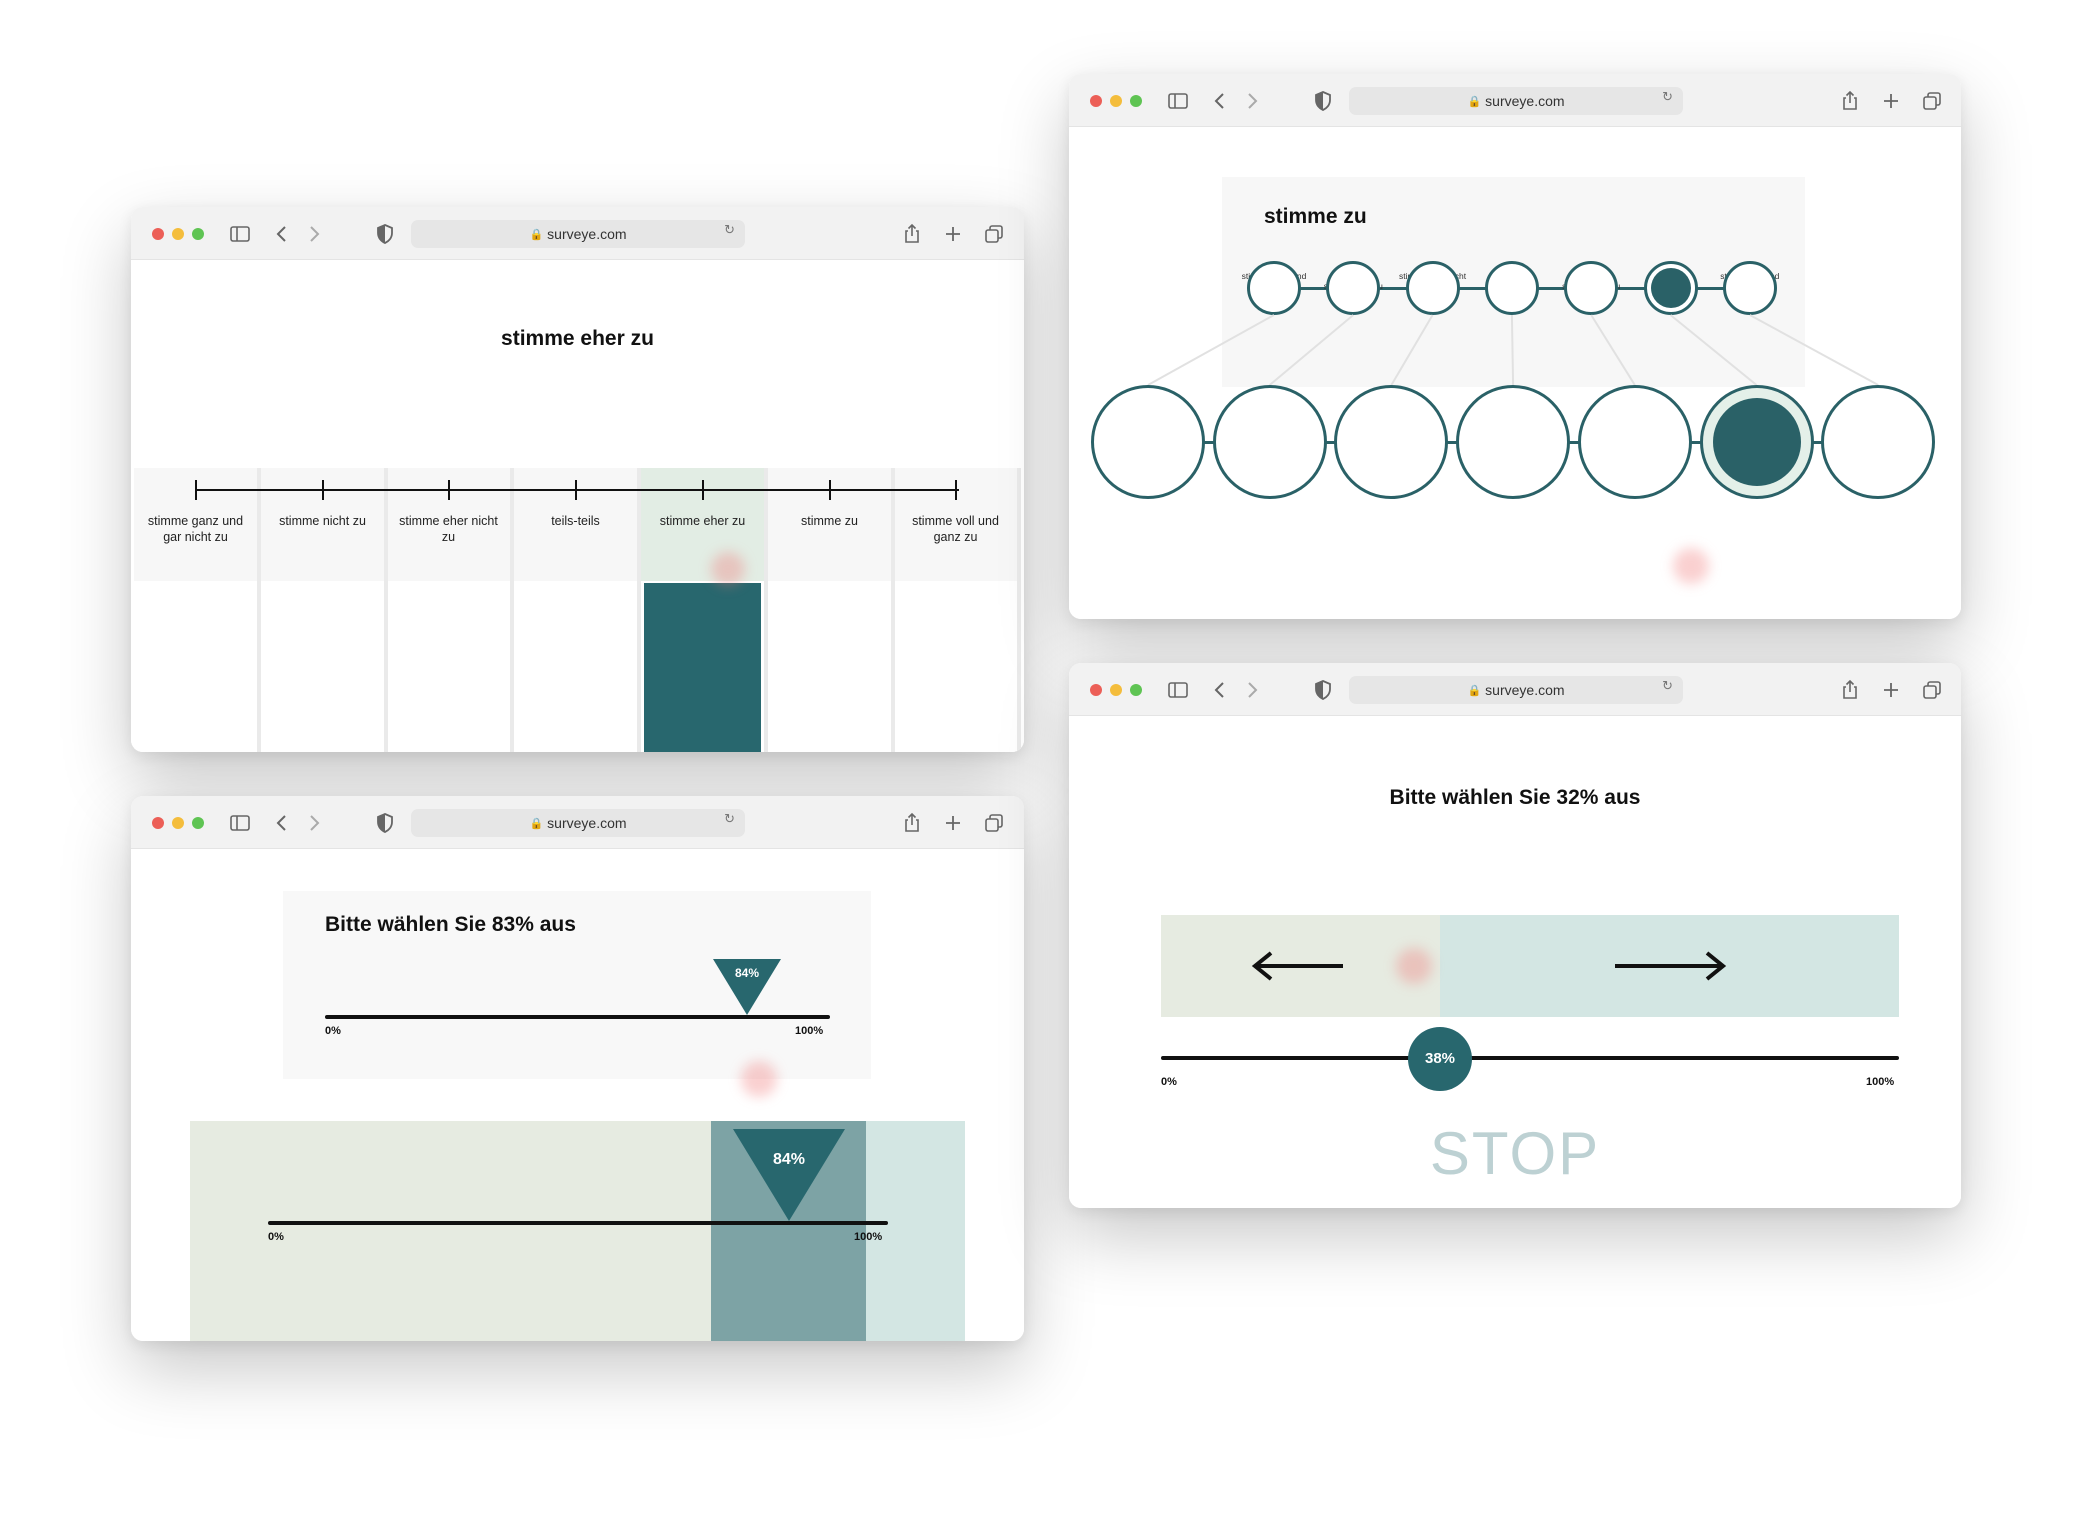 The image size is (2082, 1526). I want to click on question-title: stimme zu, so click(1315, 216).